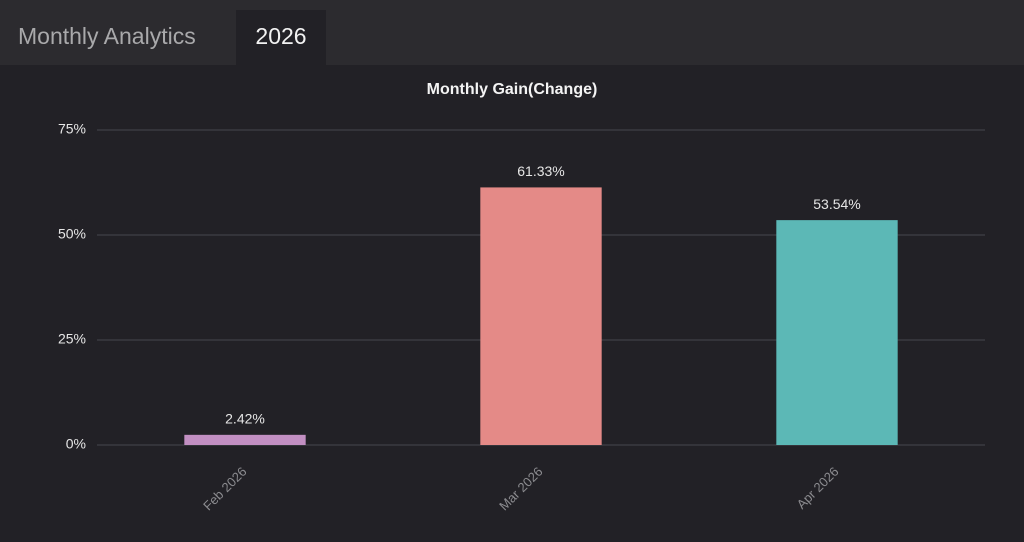 Image resolution: width=1024 pixels, height=542 pixels. What do you see at coordinates (818, 488) in the screenshot?
I see `x-tick-label: Apr 2026` at bounding box center [818, 488].